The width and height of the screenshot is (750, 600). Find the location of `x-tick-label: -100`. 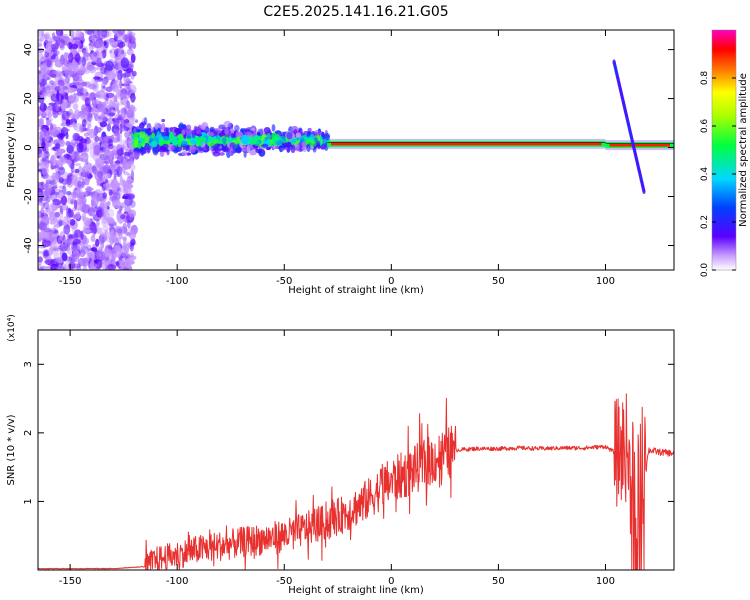

x-tick-label: -100 is located at coordinates (177, 281).